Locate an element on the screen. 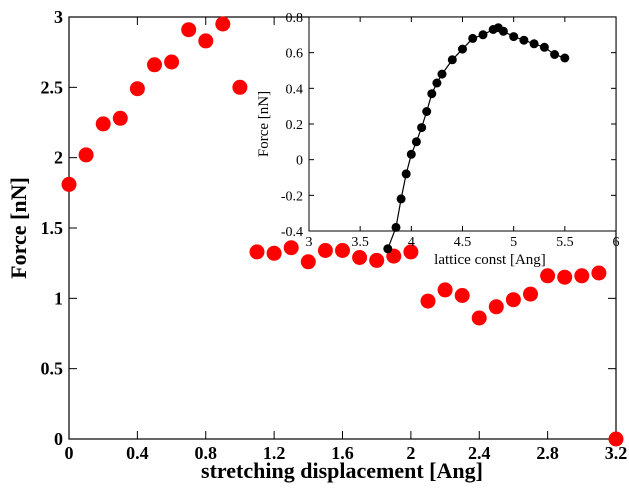 This screenshot has width=629, height=489. inset-data-points is located at coordinates (476, 138).